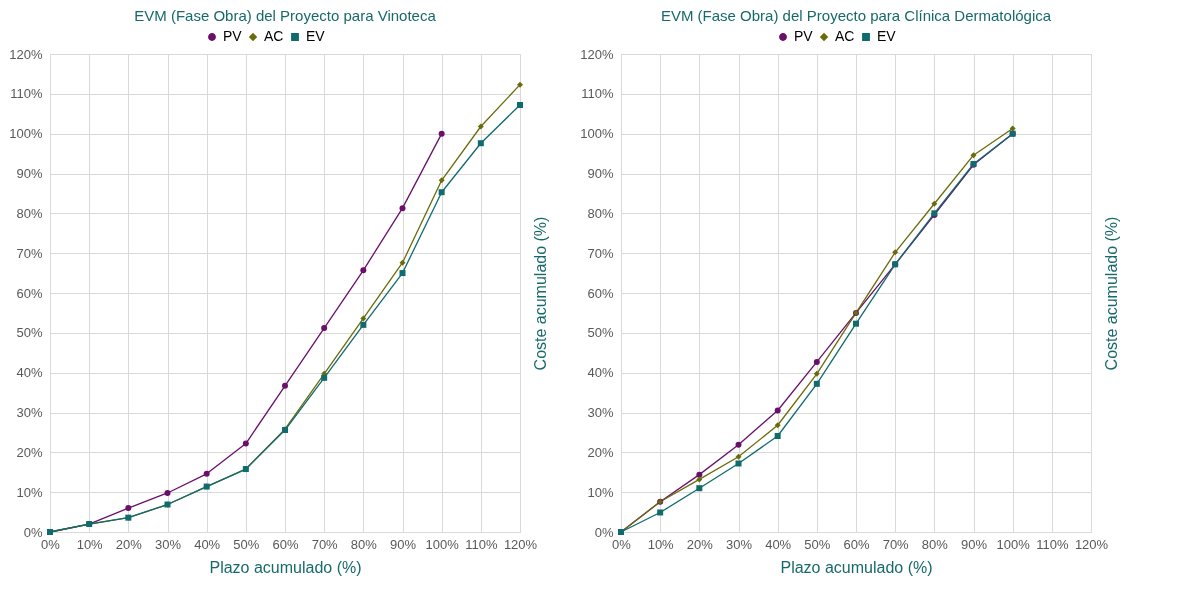 The width and height of the screenshot is (1189, 605). What do you see at coordinates (856, 15) in the screenshot?
I see `chart-title: EVM (Fase Obra) del Proyecto para Clínica Dermatológica` at bounding box center [856, 15].